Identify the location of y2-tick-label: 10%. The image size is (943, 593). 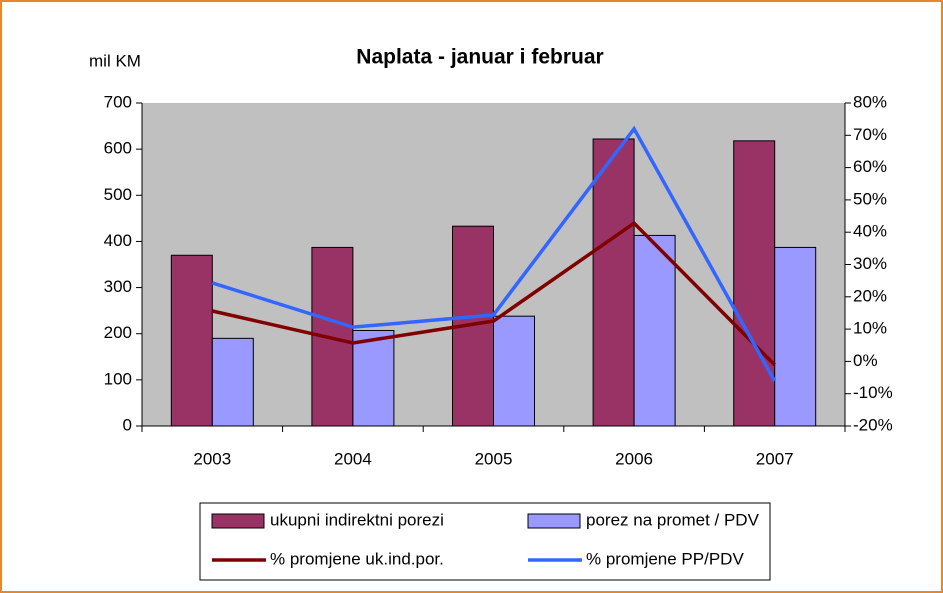
(870, 328).